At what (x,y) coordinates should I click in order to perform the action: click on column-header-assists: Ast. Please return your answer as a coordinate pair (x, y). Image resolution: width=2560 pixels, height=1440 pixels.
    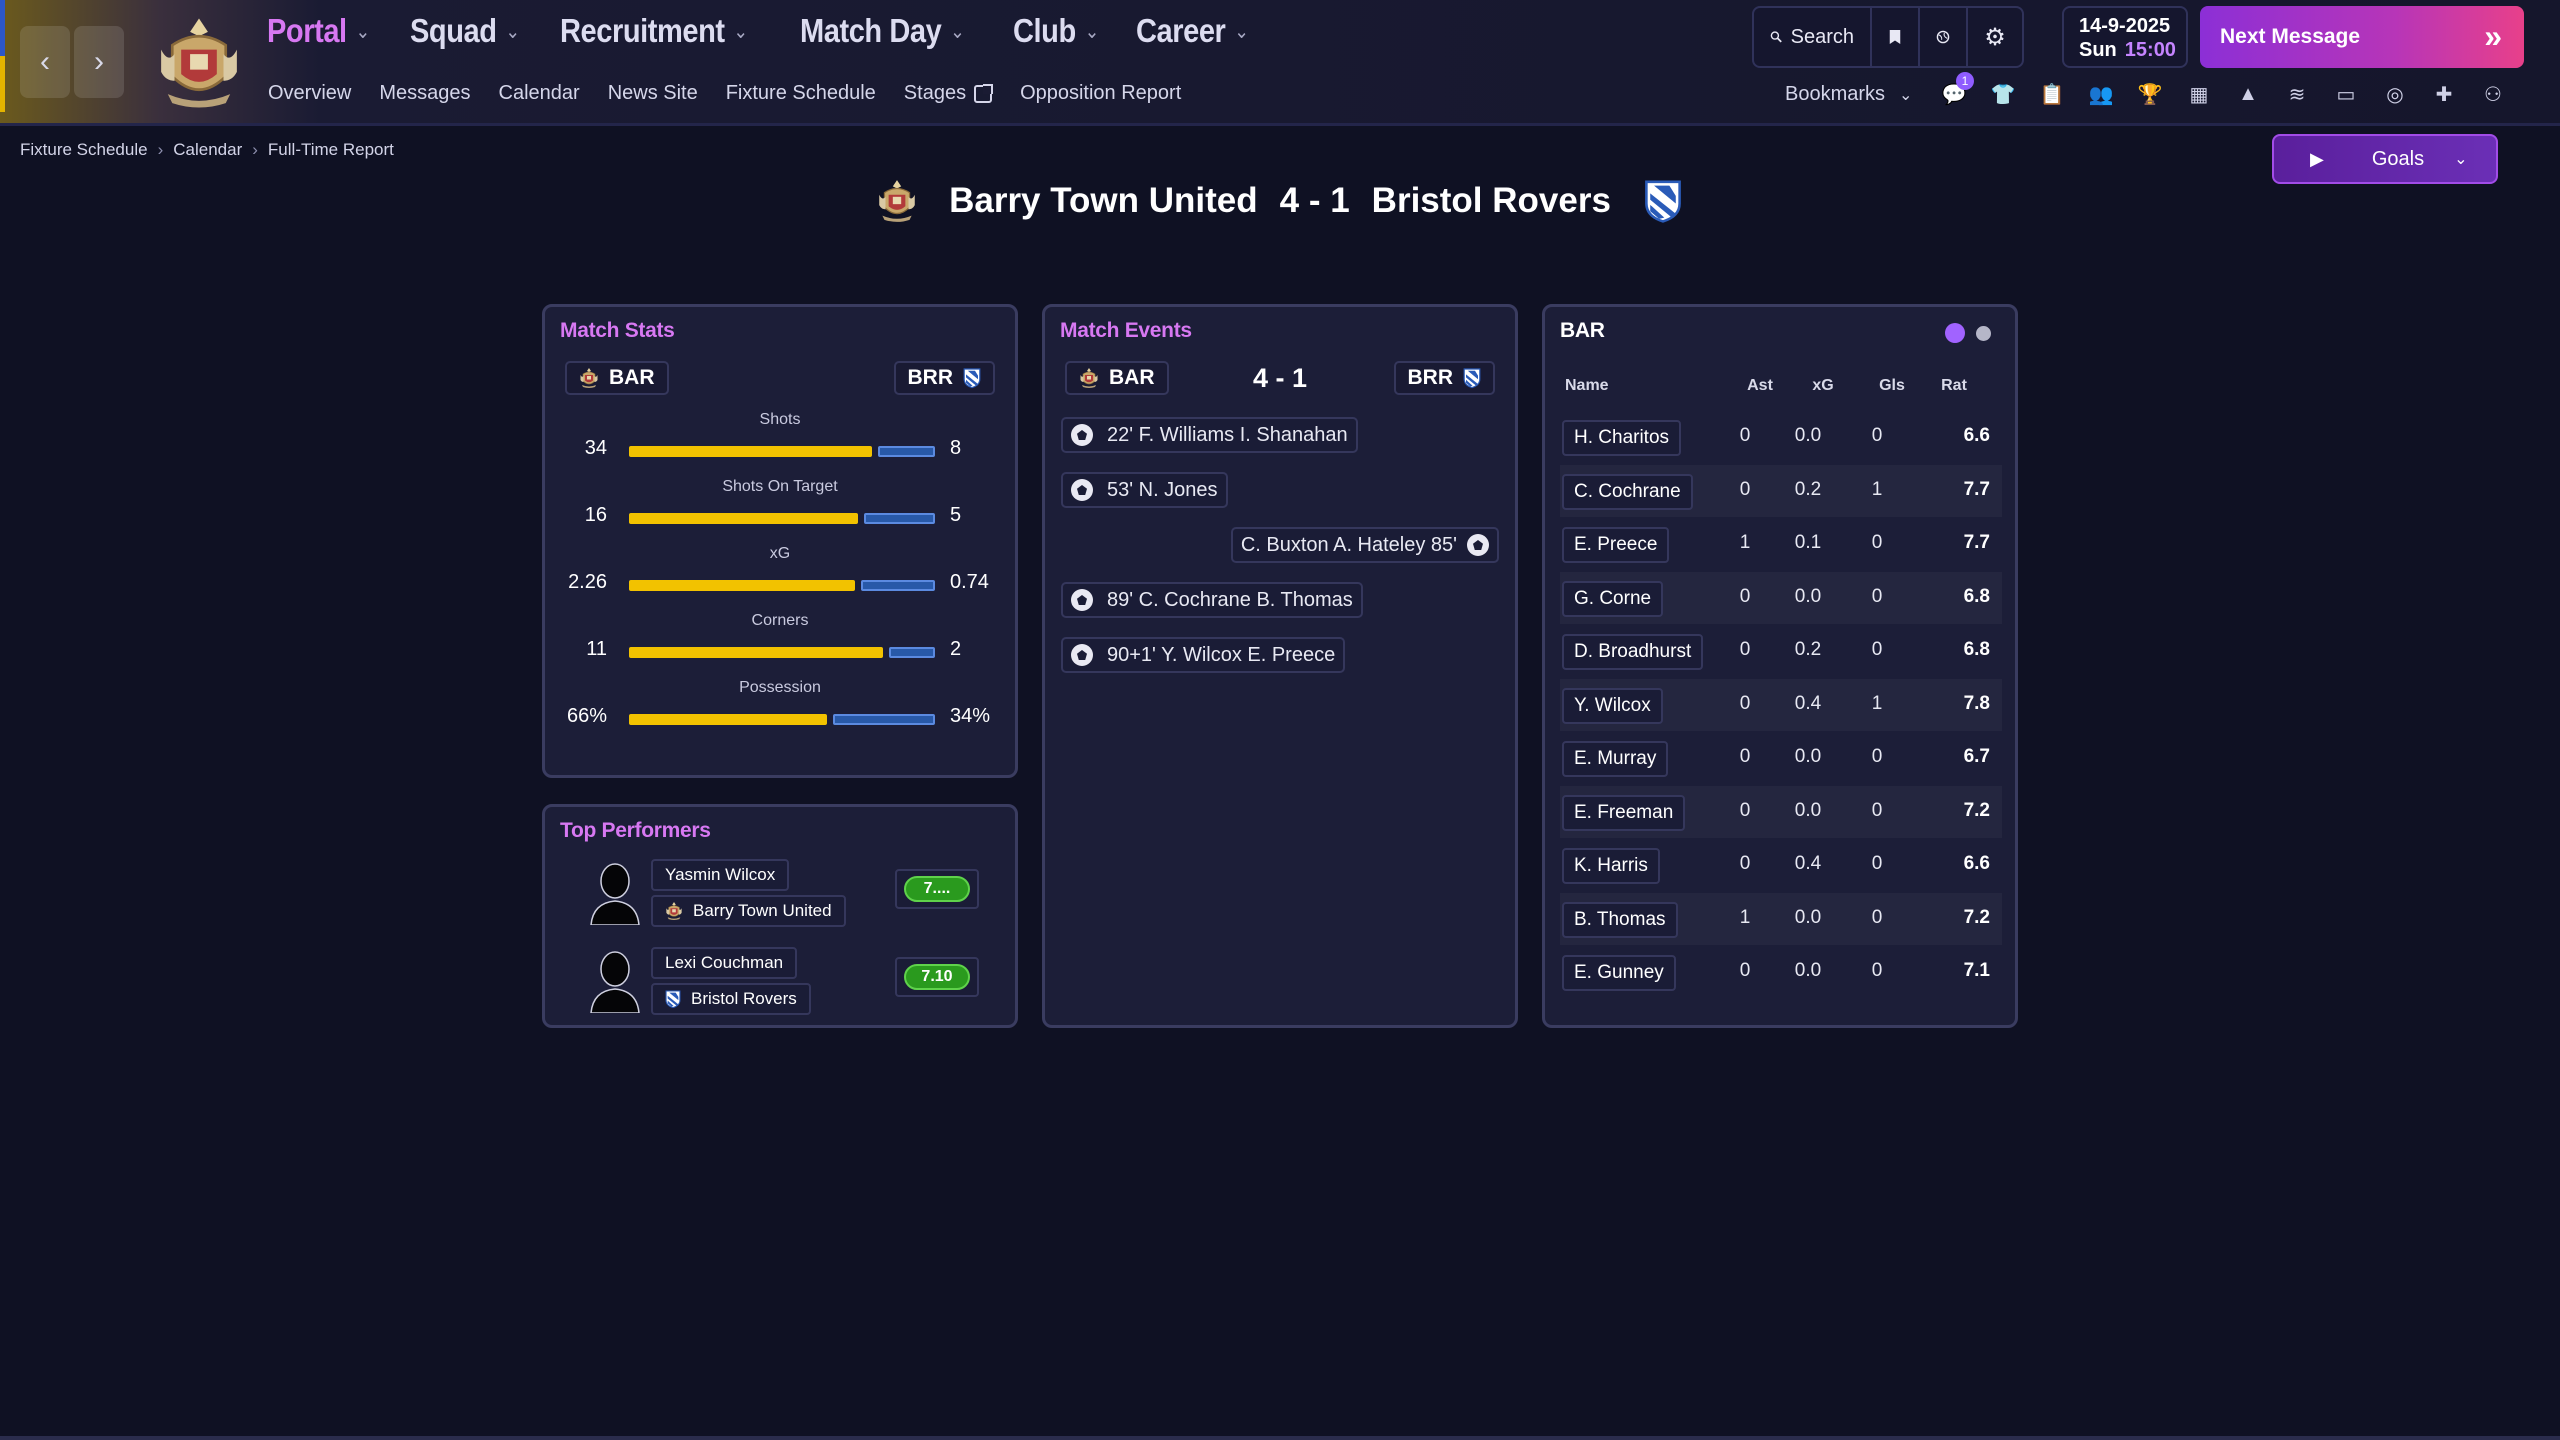
    Looking at the image, I should click on (1760, 385).